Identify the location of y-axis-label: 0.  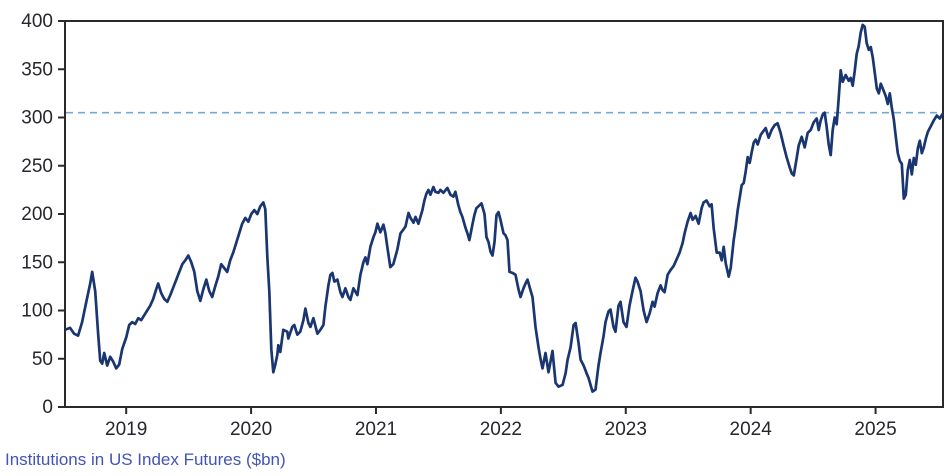
(47, 407).